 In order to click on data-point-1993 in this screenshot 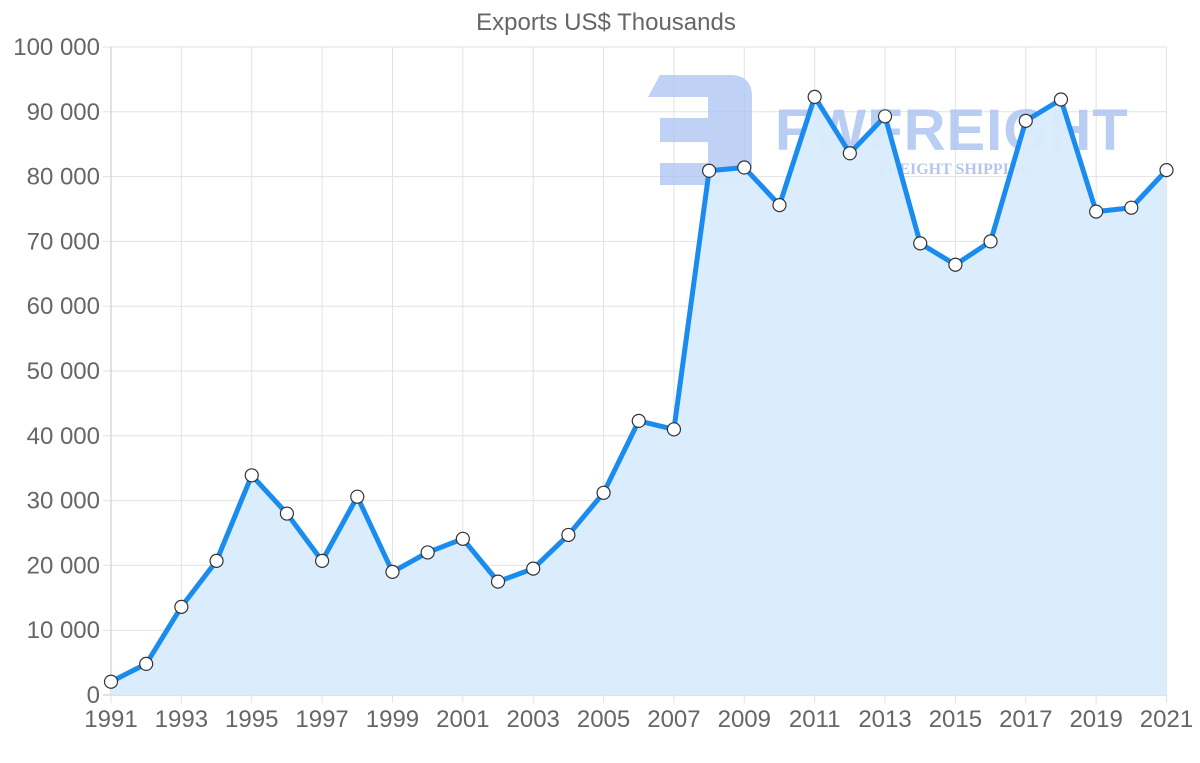, I will do `click(181, 606)`.